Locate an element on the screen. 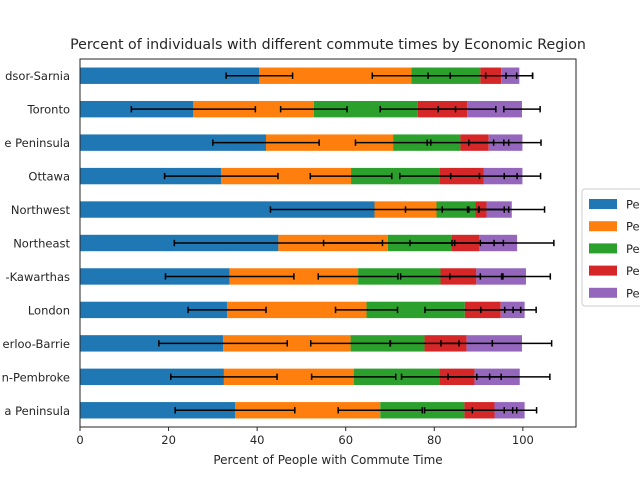 The height and width of the screenshot is (484, 640). x-tick-label: 80 is located at coordinates (434, 440).